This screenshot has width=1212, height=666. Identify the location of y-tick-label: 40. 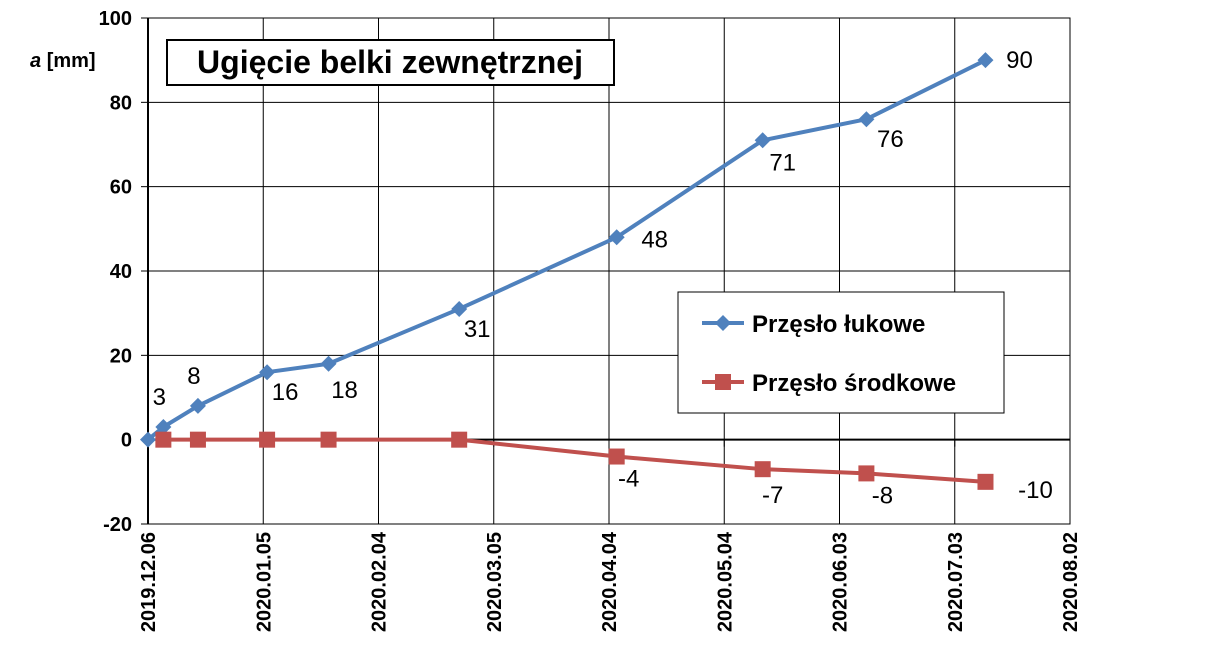
(121, 272).